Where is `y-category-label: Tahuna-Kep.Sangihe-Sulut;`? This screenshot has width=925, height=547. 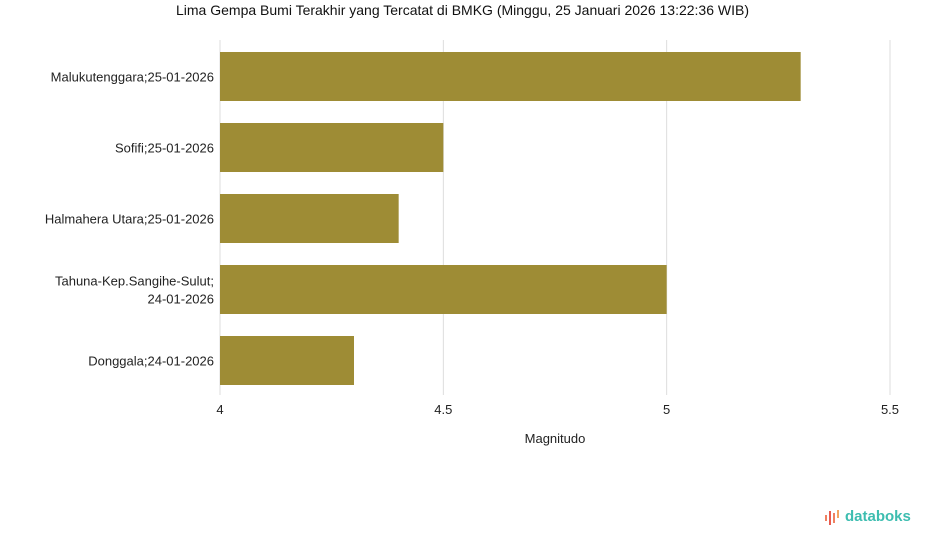 y-category-label: Tahuna-Kep.Sangihe-Sulut; is located at coordinates (134, 281).